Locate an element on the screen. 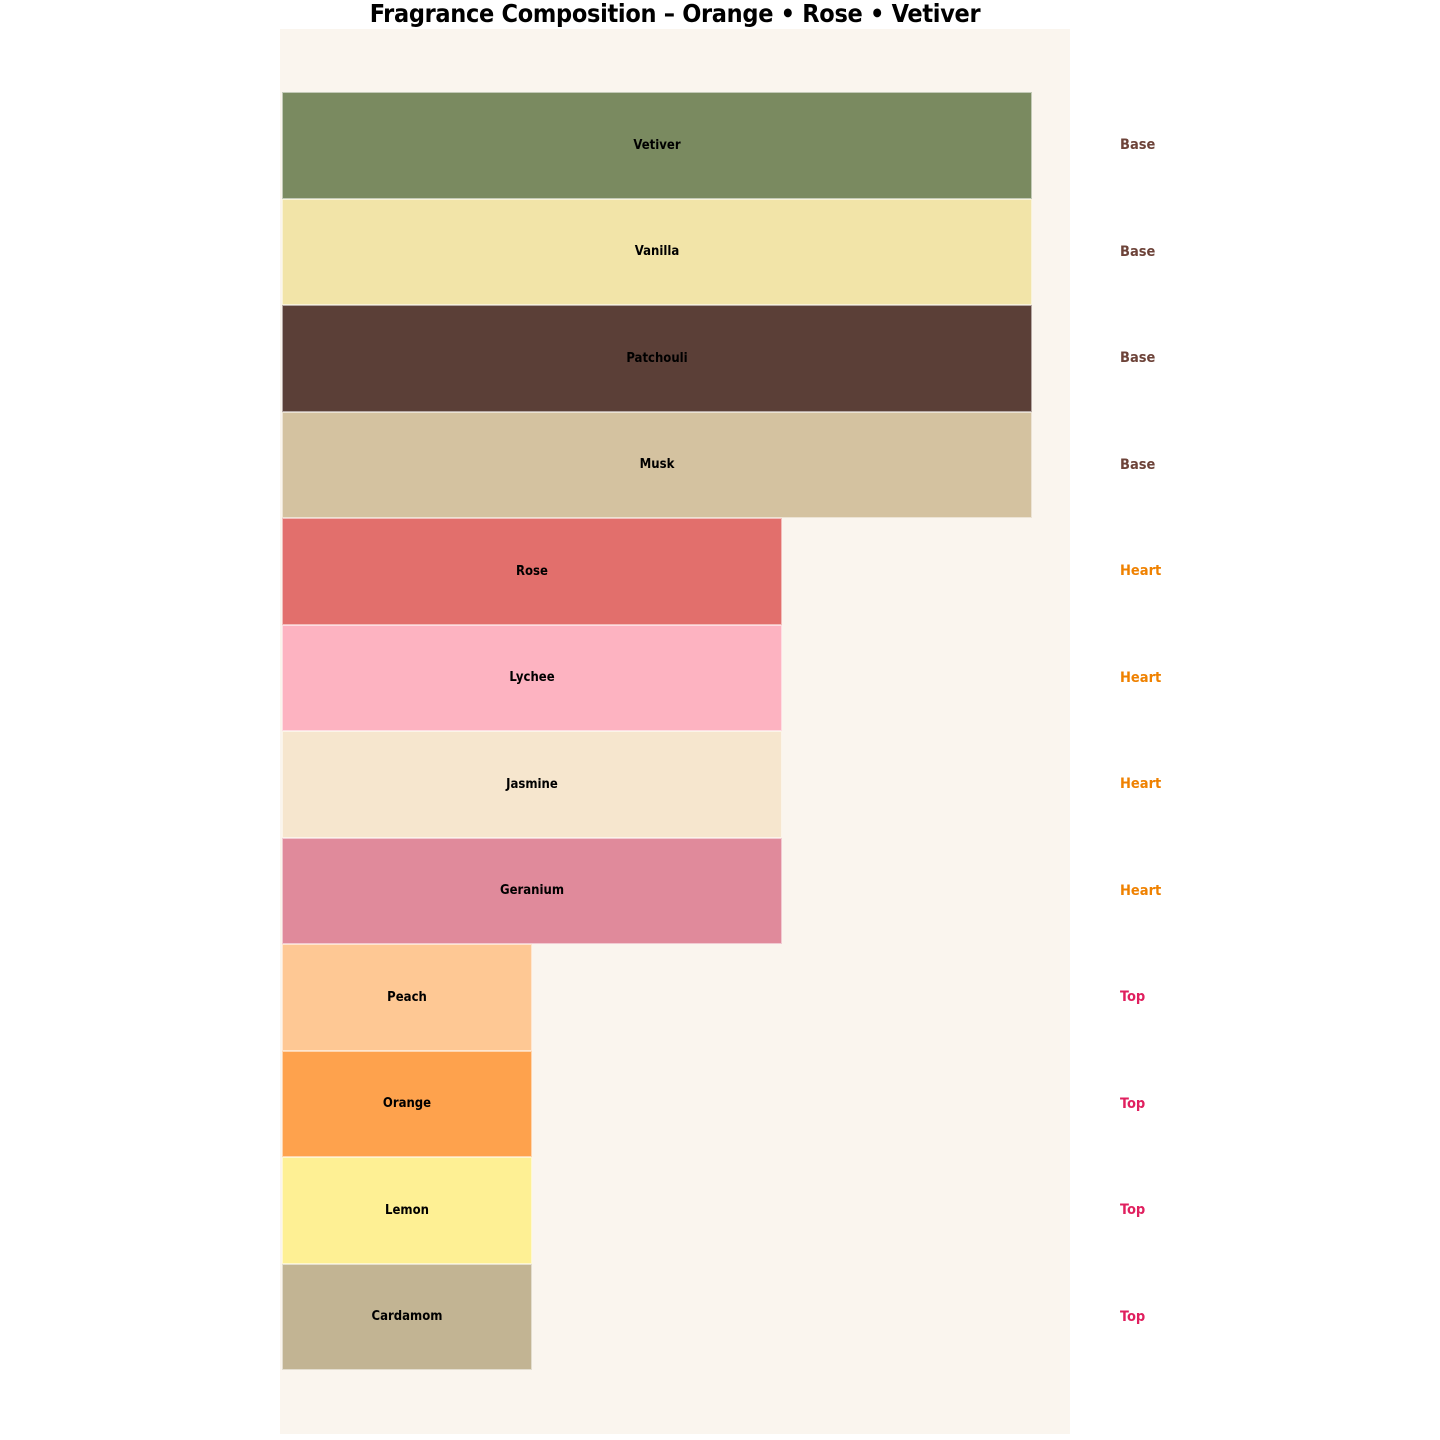  note-bar-musk: Musk is located at coordinates (657, 464).